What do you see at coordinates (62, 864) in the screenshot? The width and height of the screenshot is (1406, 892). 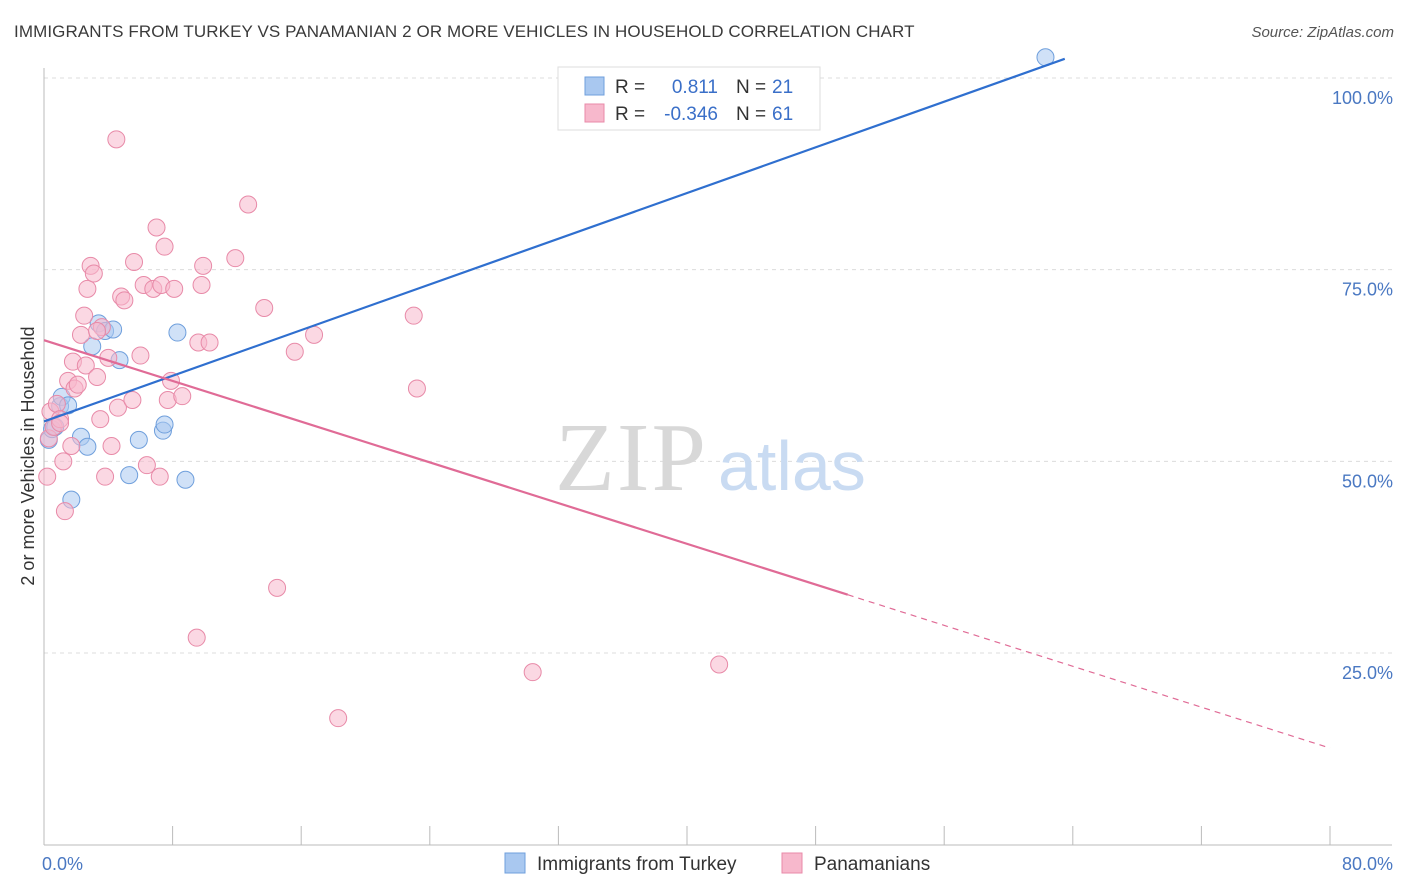 I see `x-tick-min: 0.0%` at bounding box center [62, 864].